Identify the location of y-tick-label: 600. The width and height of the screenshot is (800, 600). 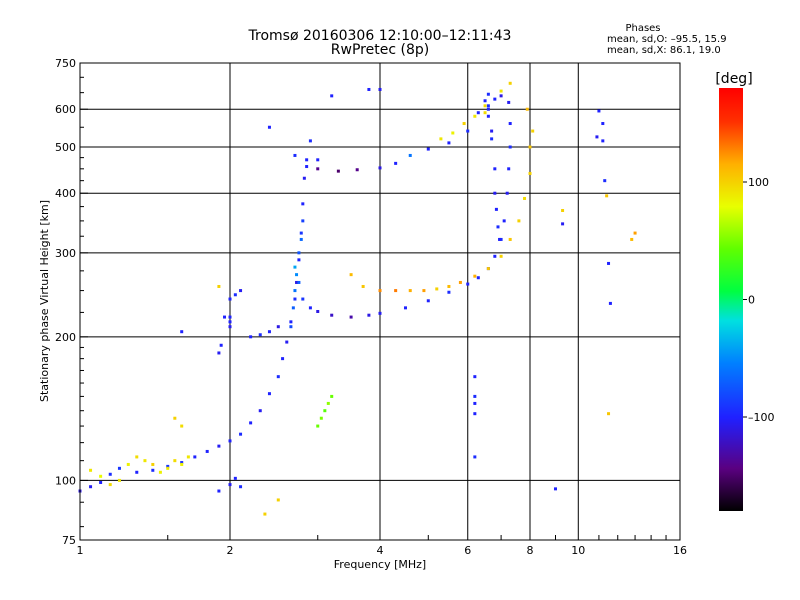
(65, 109).